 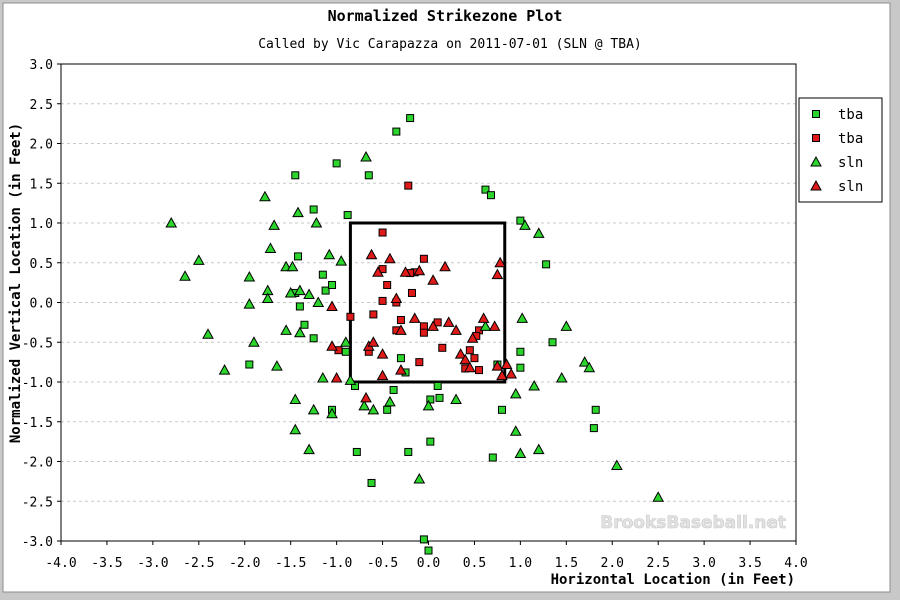 I want to click on x-tick-label: 2.5, so click(x=657, y=563).